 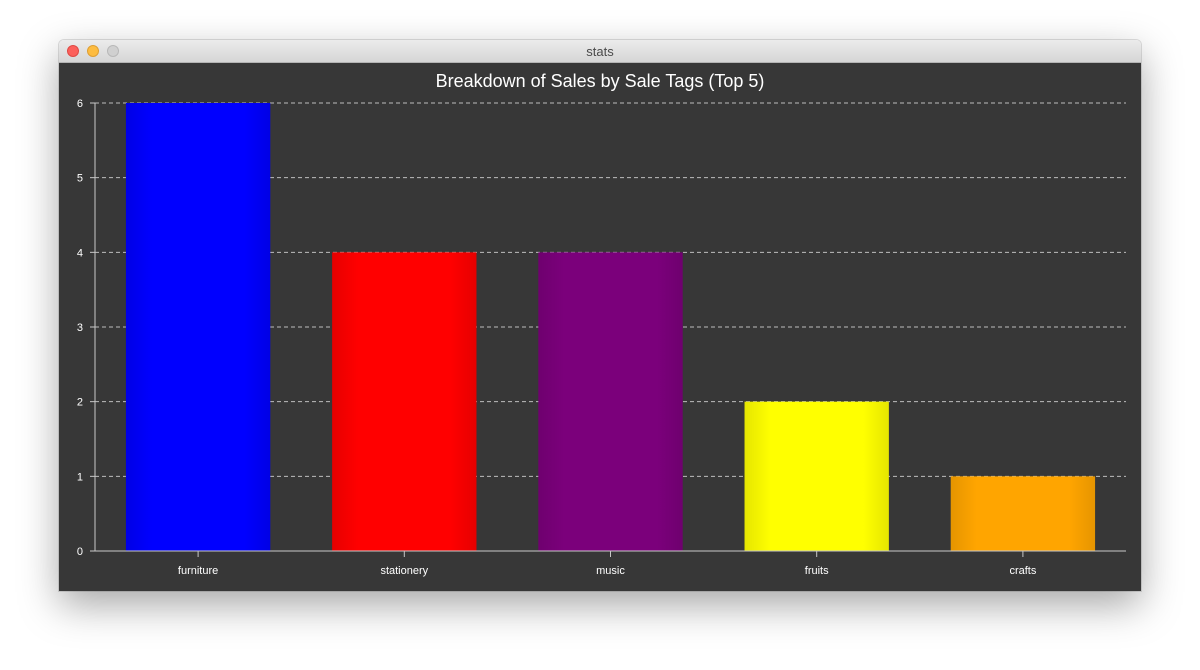 What do you see at coordinates (80, 403) in the screenshot?
I see `y-tick-label: 2` at bounding box center [80, 403].